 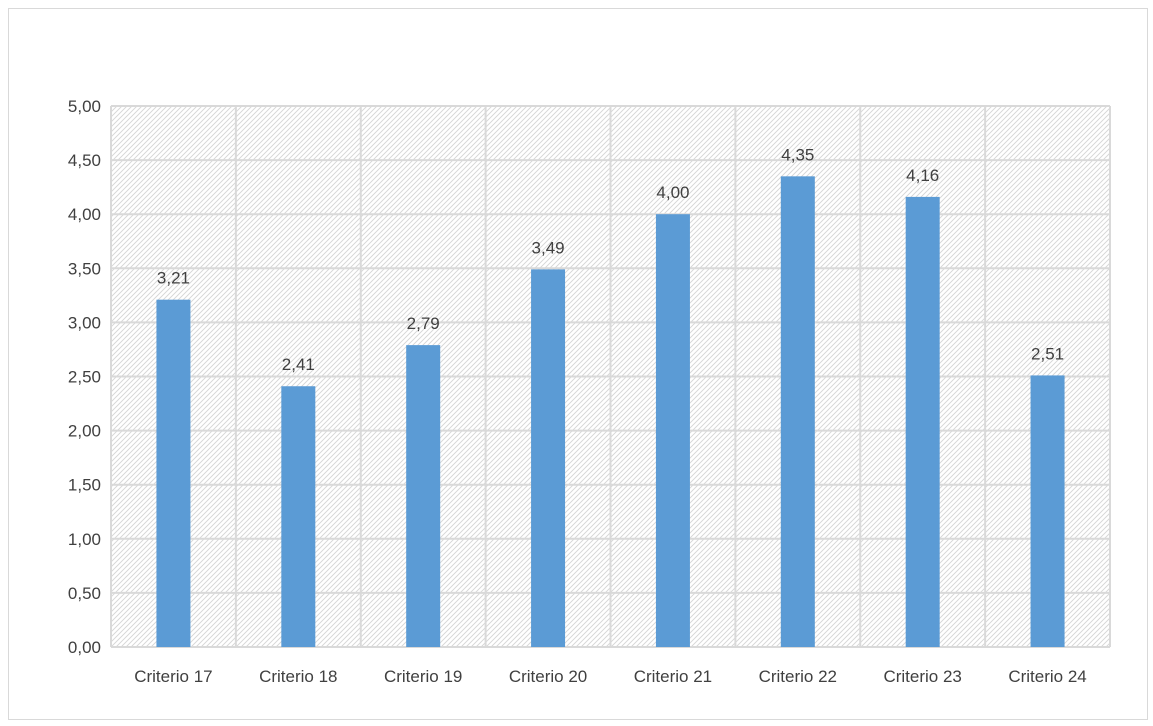 I want to click on data-label: 2,41, so click(x=298, y=364).